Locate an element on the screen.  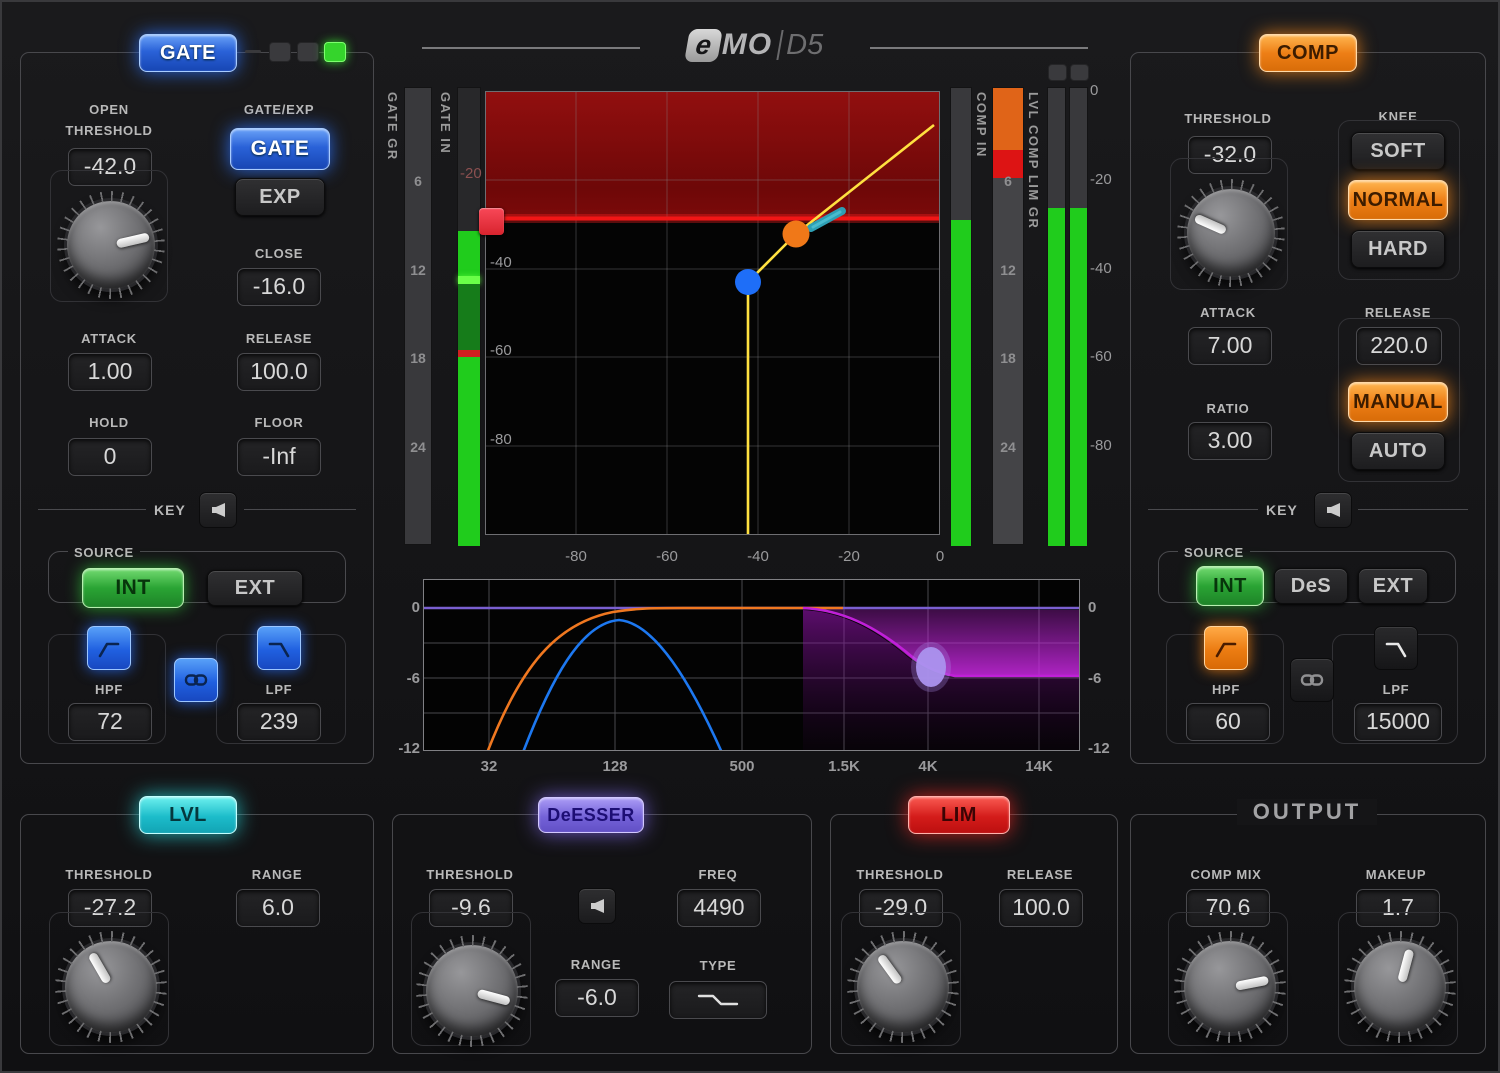
lim-threshold-value: -29.0 is located at coordinates (901, 908).